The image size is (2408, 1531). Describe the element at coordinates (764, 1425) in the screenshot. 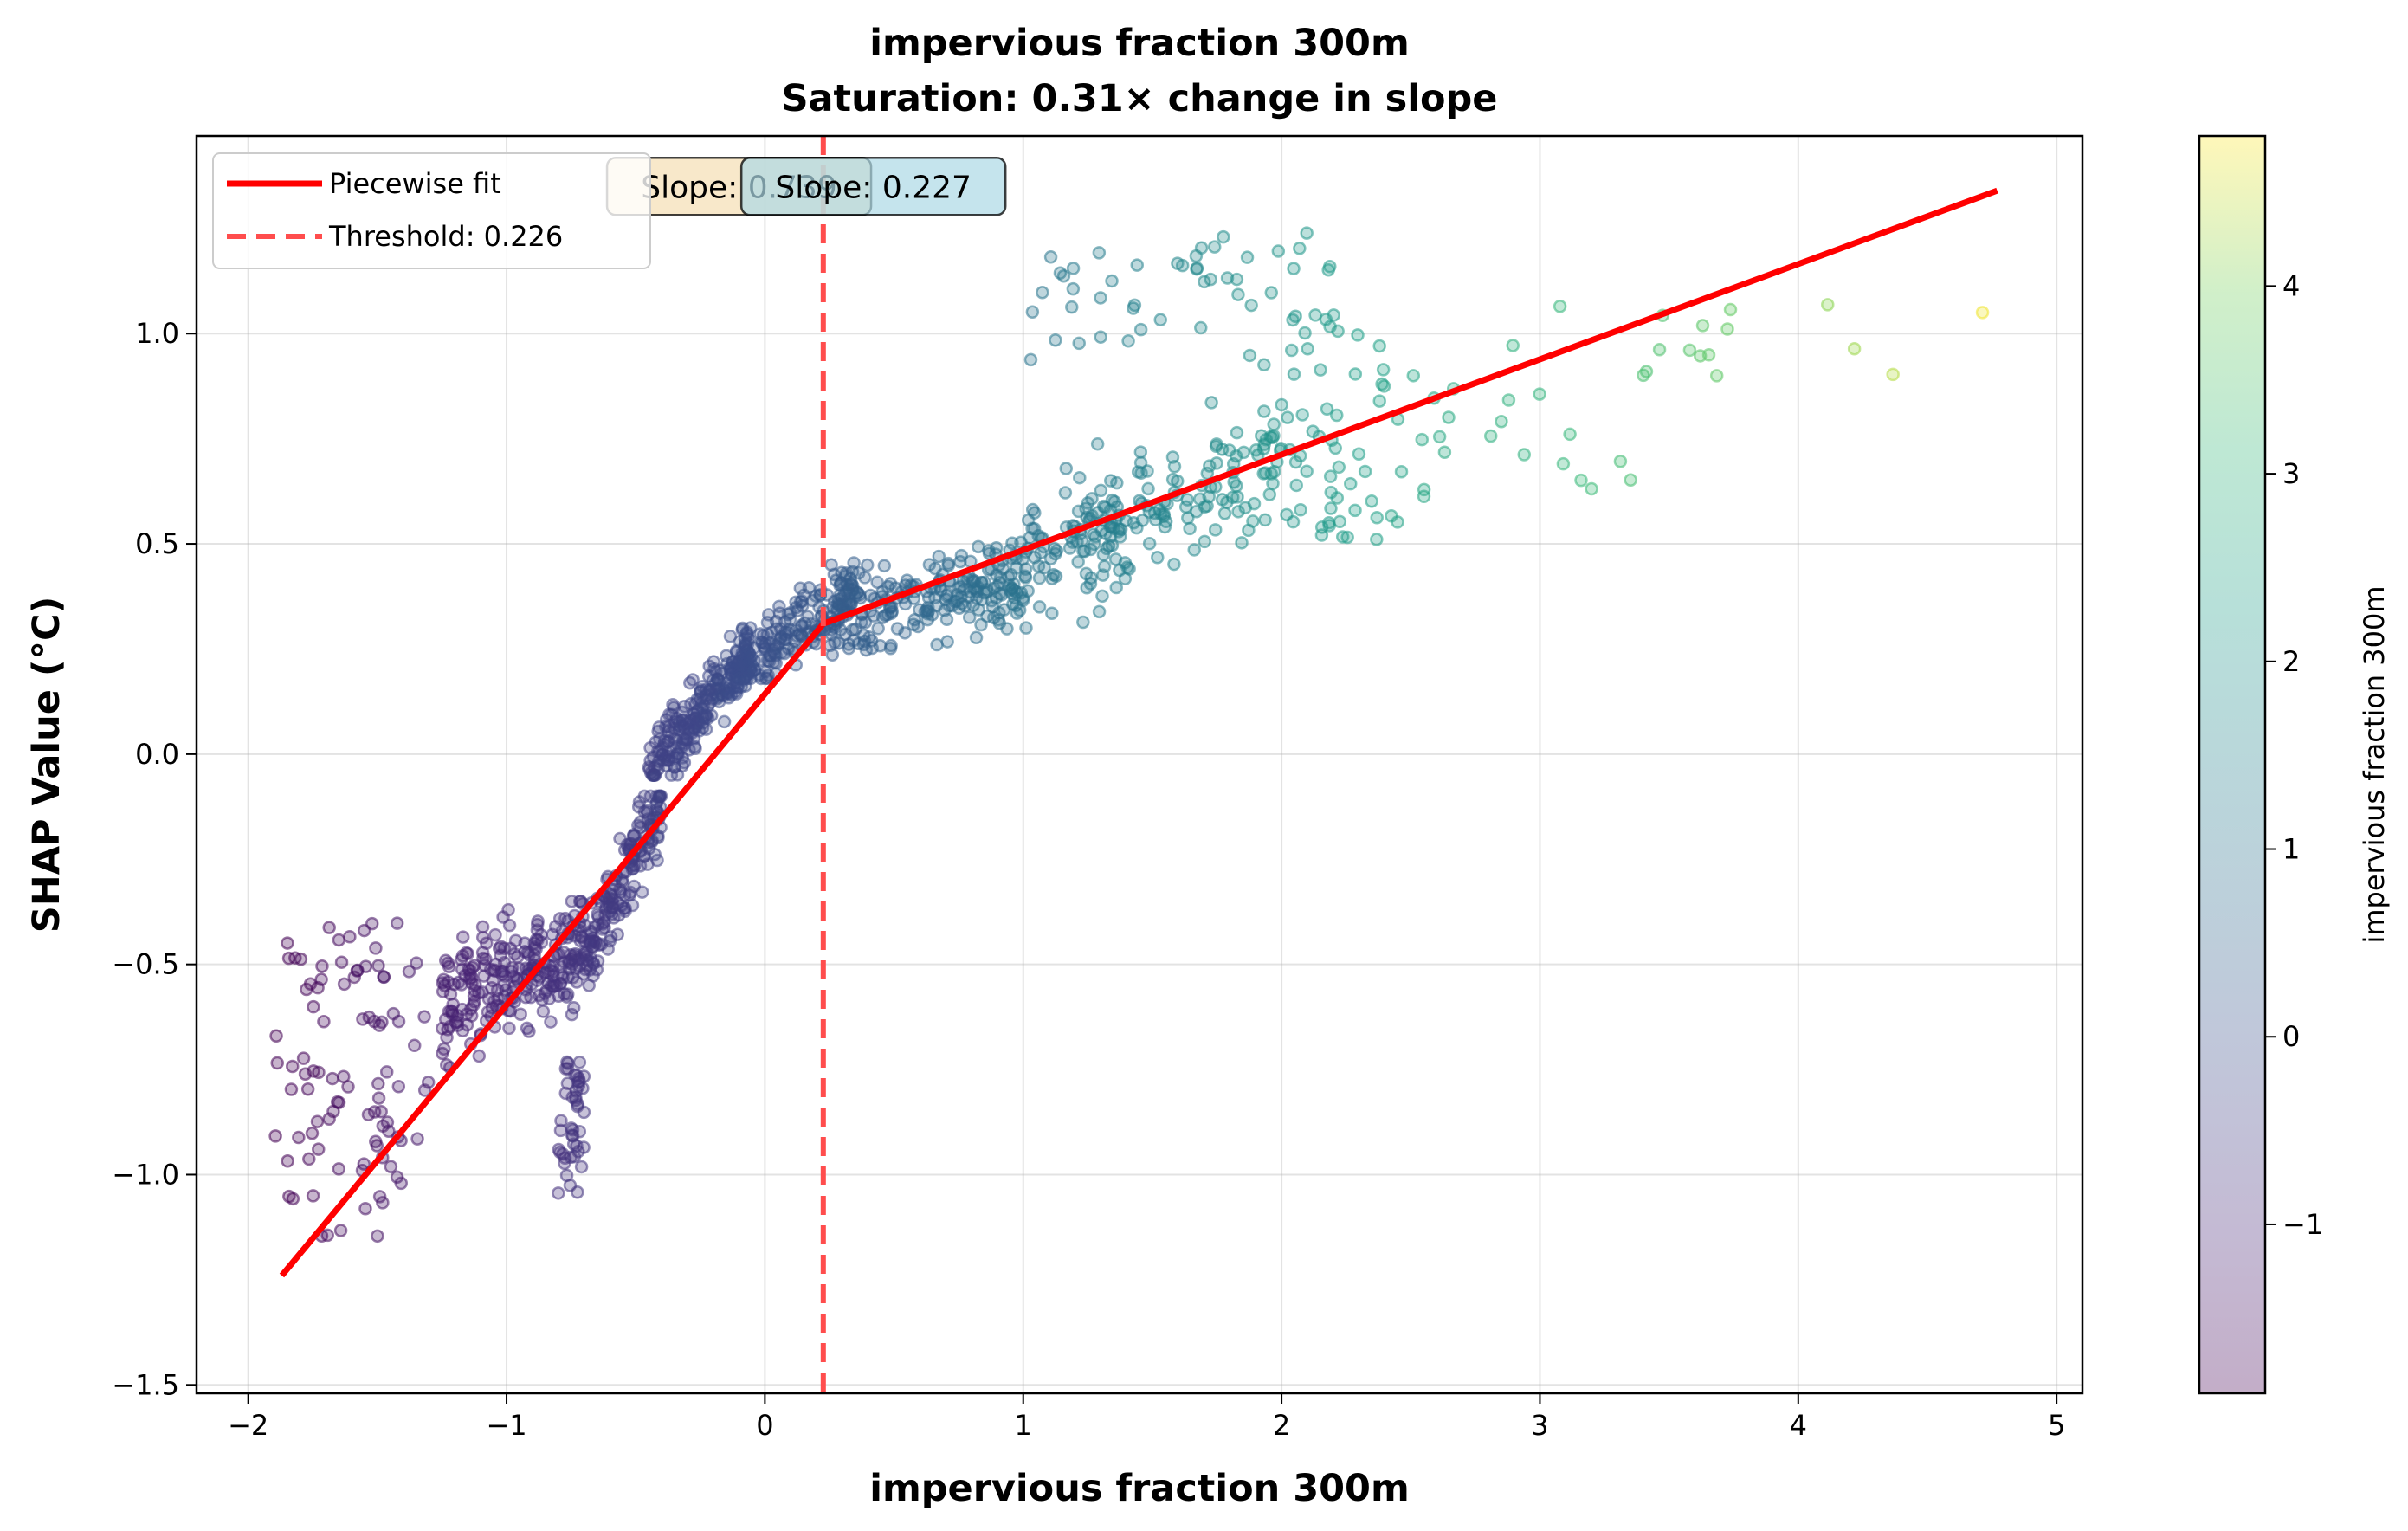

I see `x-tick-label: 0` at that location.